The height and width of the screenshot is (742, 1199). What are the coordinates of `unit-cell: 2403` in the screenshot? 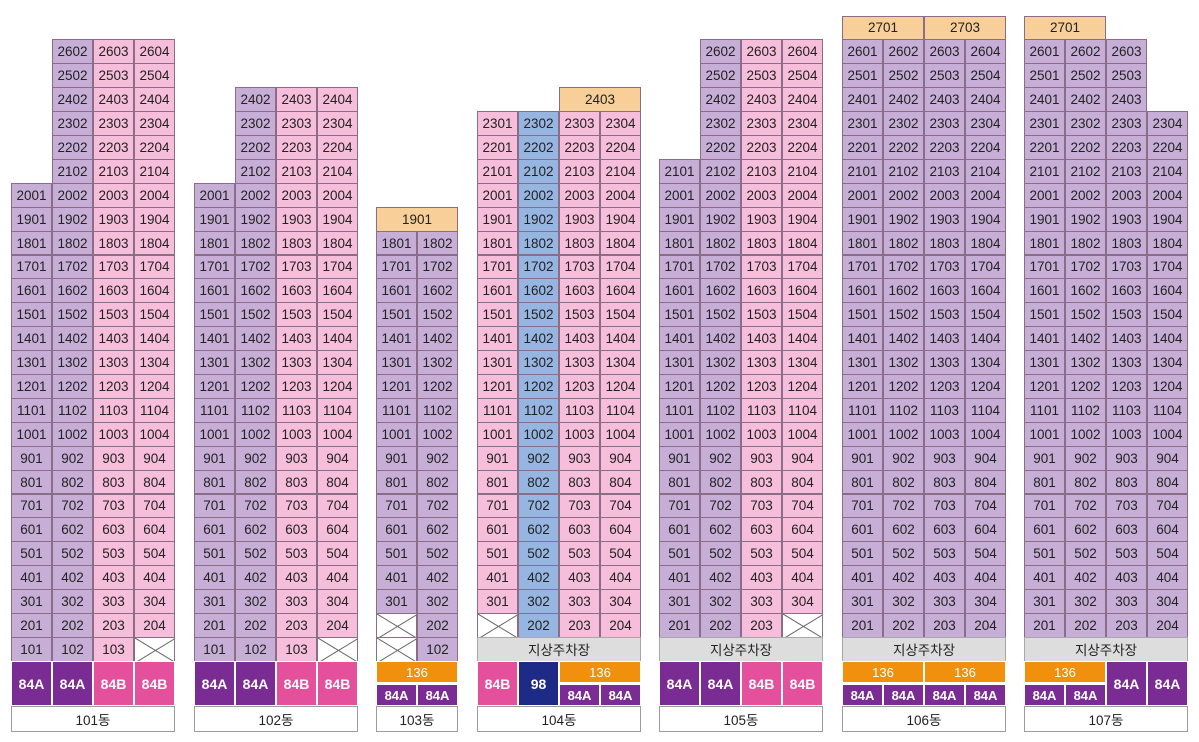 It's located at (1126, 100).